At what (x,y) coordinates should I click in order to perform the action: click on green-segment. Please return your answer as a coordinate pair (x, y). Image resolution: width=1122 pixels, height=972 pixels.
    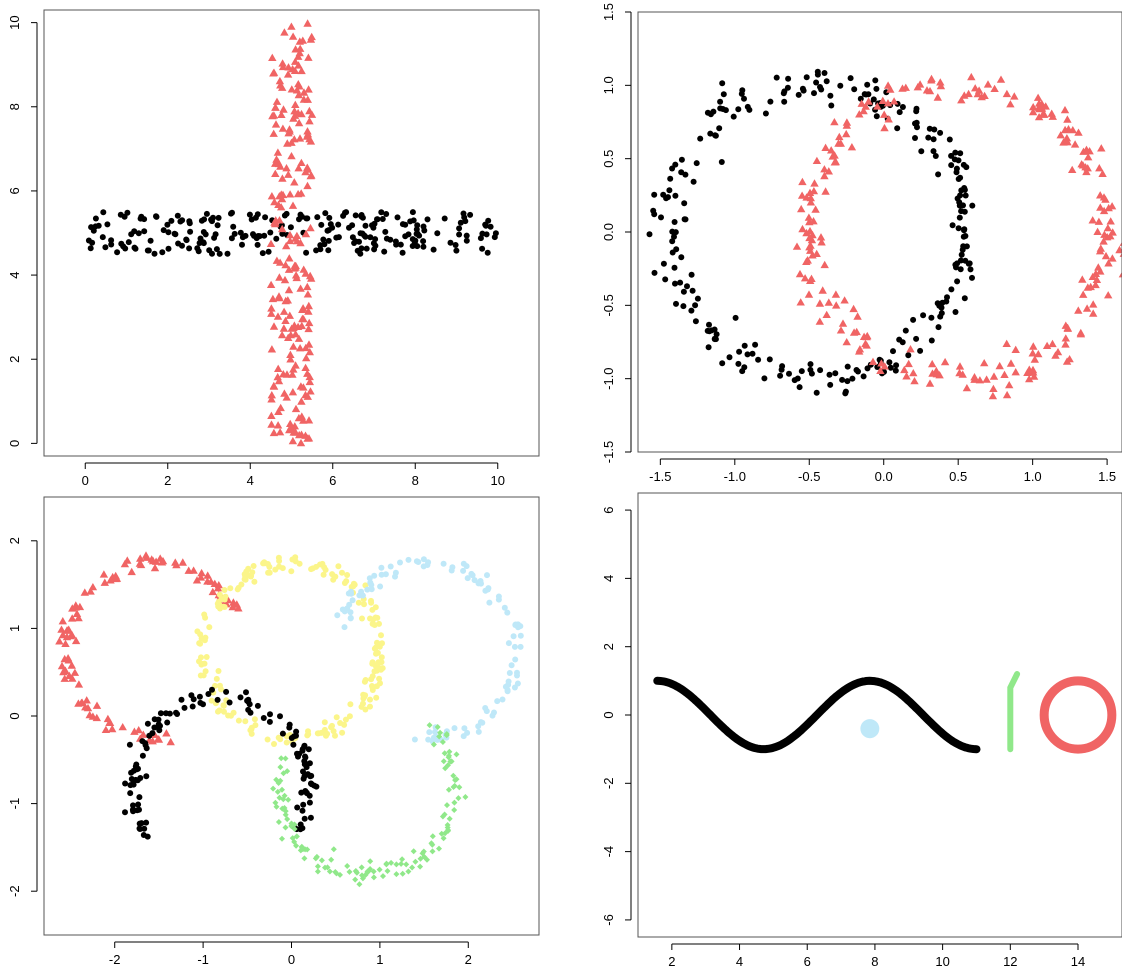
    Looking at the image, I should click on (1014, 712).